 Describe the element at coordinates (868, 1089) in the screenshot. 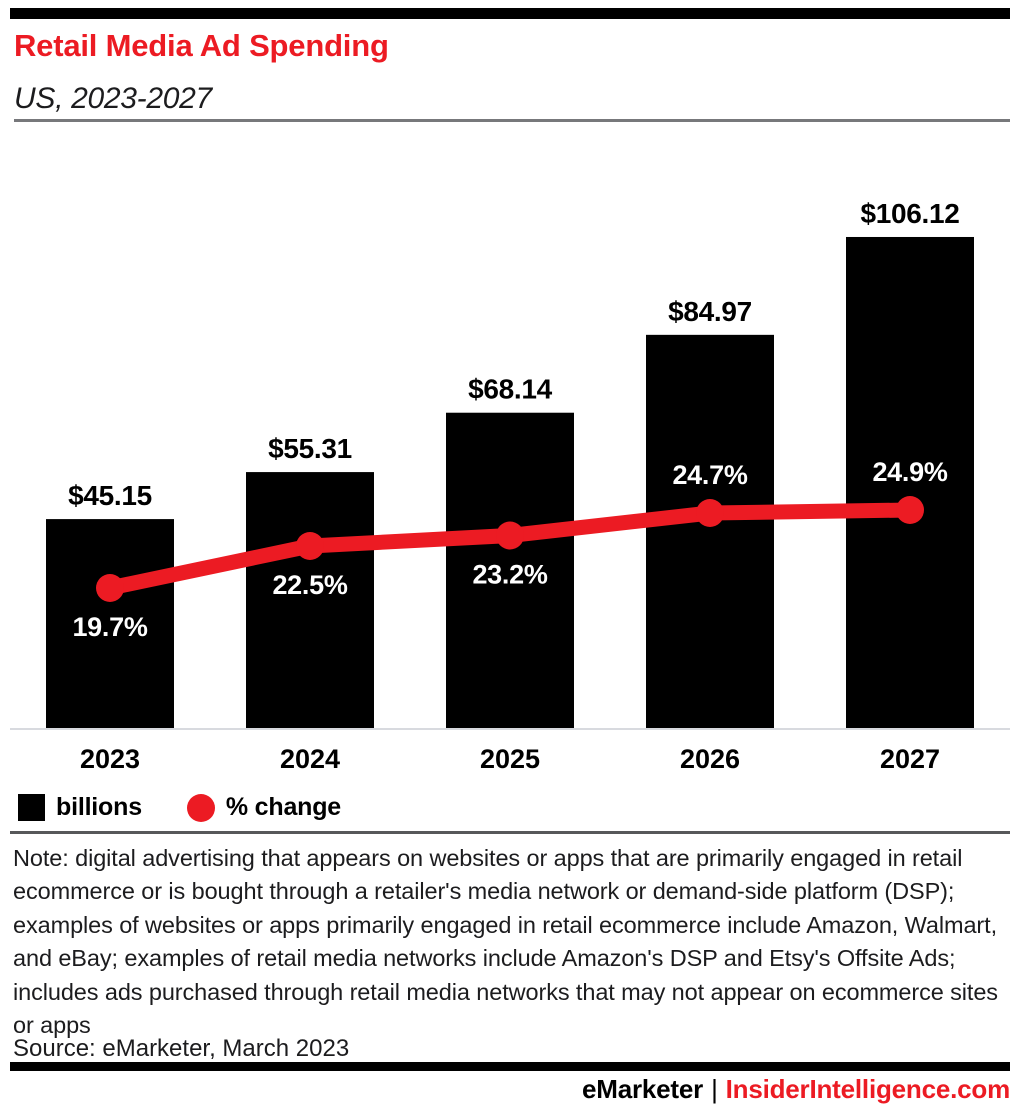

I see `footer-site-link: InsiderIntelligence.com` at that location.